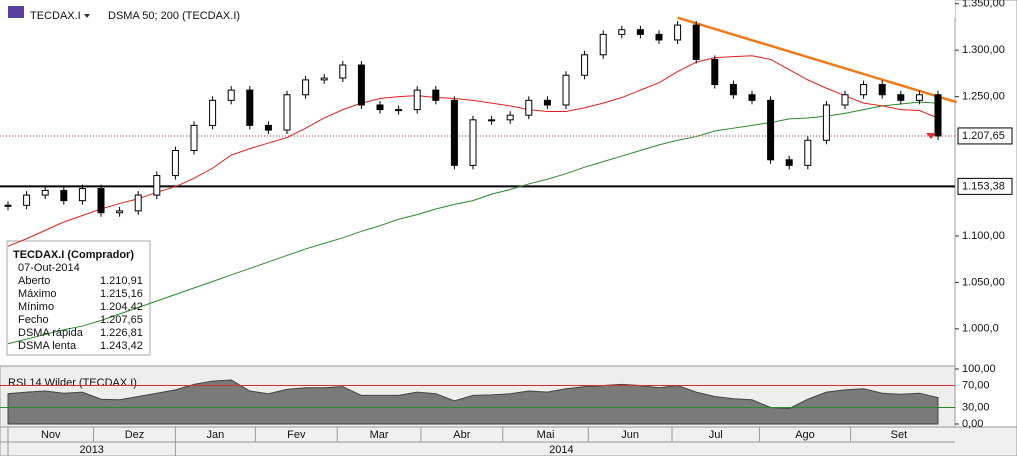 The width and height of the screenshot is (1017, 456). What do you see at coordinates (55, 16) in the screenshot?
I see `symbol: TECDAX.I` at bounding box center [55, 16].